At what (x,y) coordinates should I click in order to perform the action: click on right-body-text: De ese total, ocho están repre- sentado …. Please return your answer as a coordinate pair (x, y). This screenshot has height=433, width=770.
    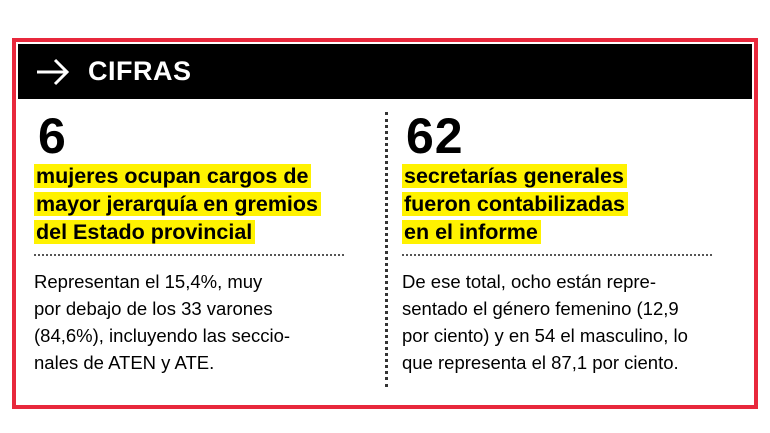
    Looking at the image, I should click on (567, 322).